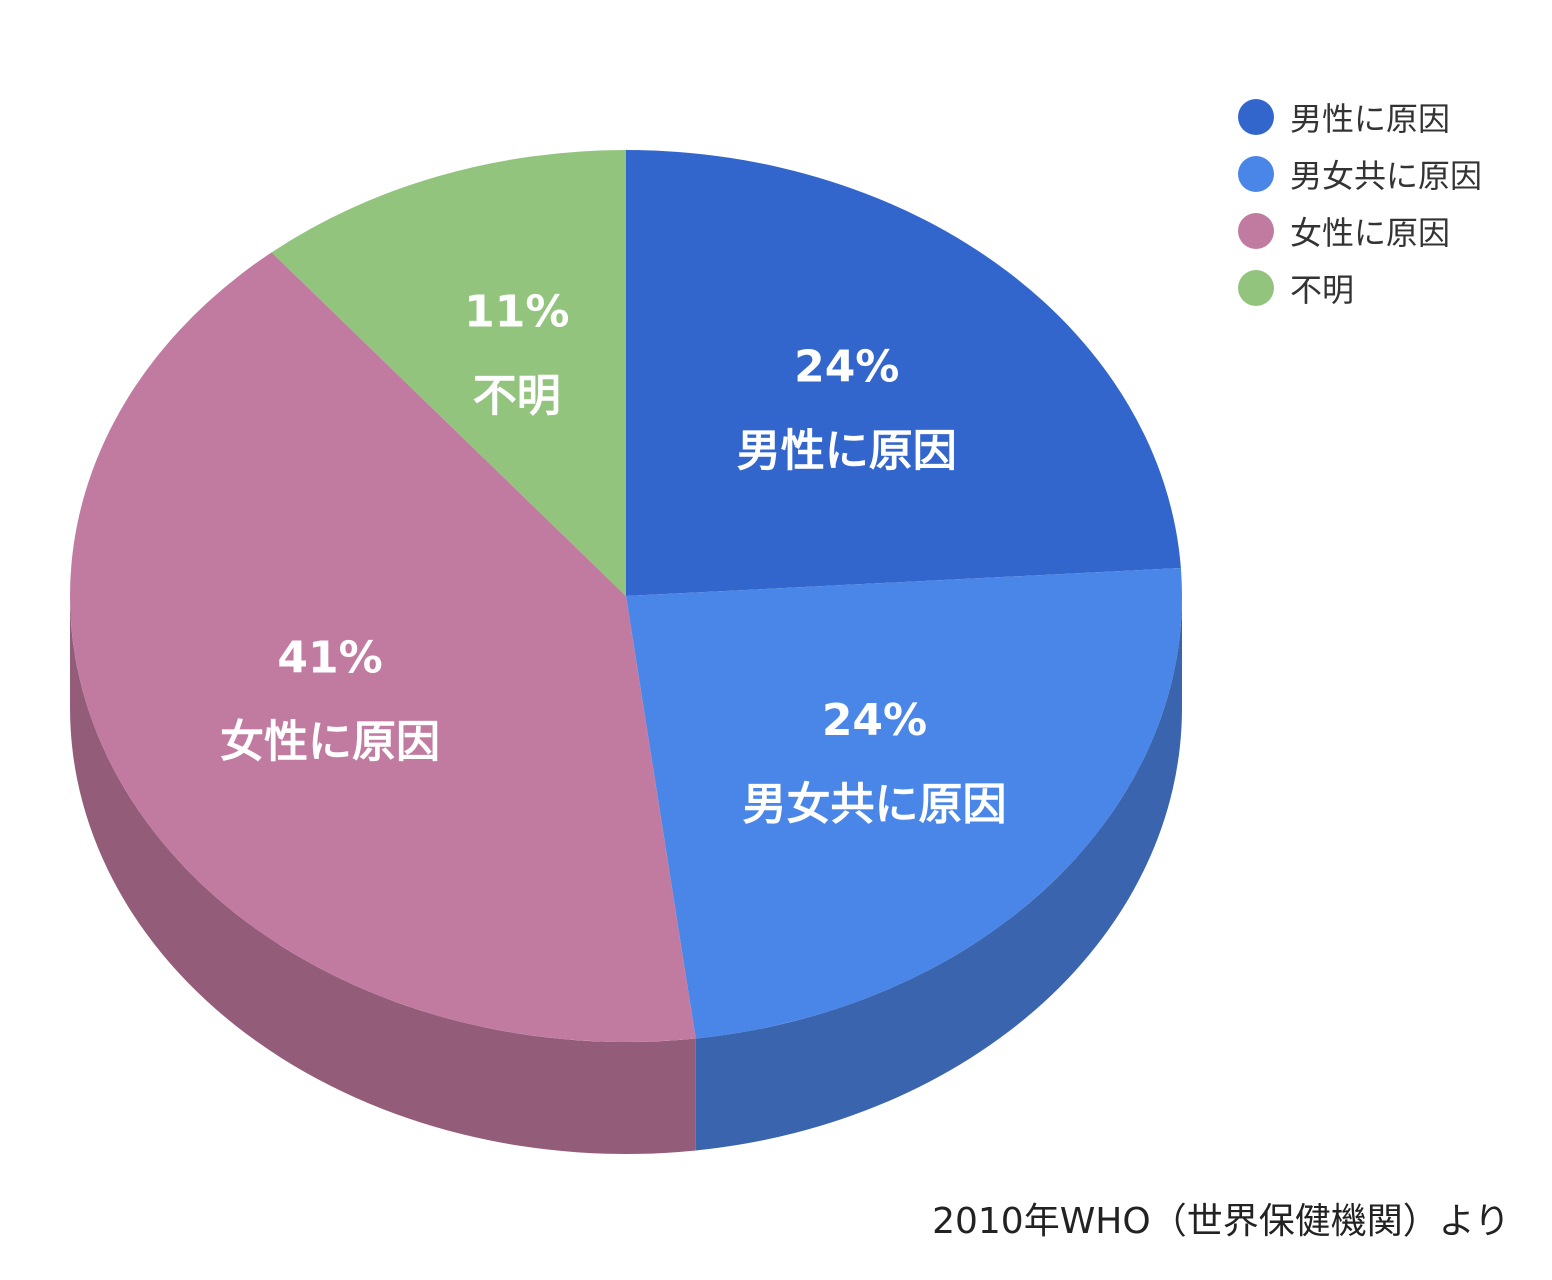 The image size is (1552, 1280). Describe the element at coordinates (1256, 116) in the screenshot. I see `legend-swatch-male-cause` at that location.